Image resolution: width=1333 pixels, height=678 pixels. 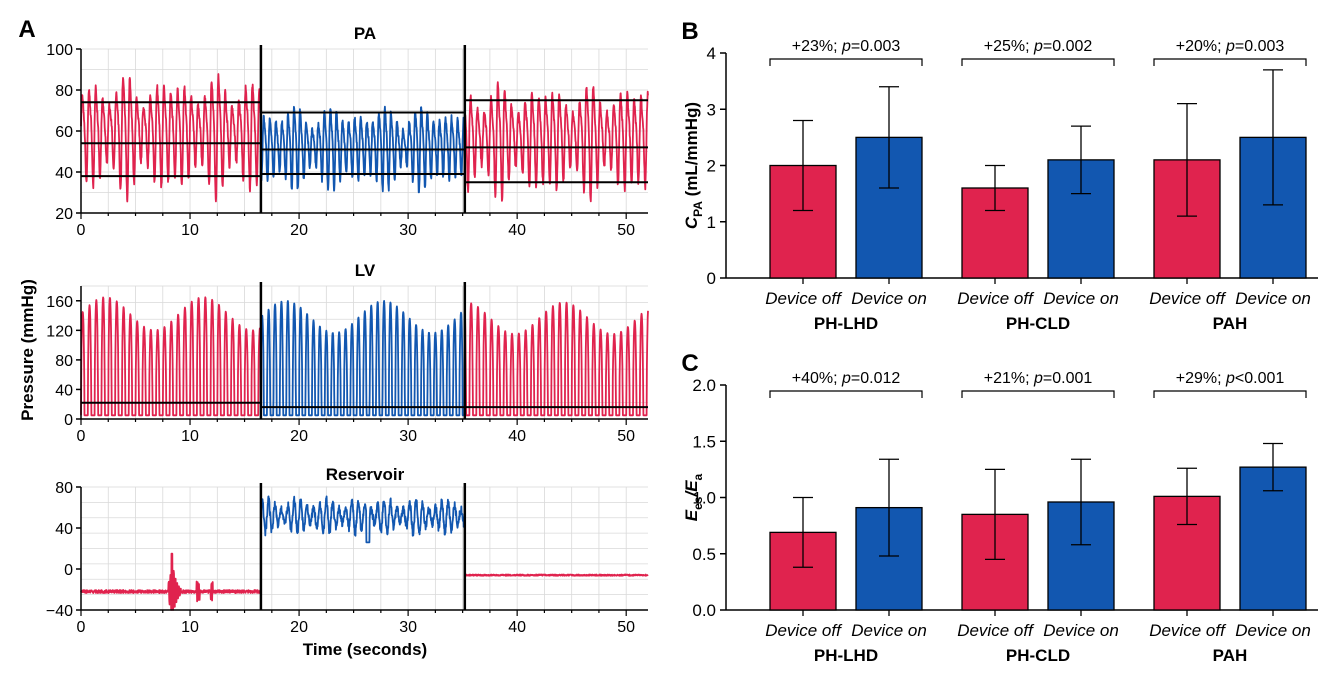 I want to click on panel-label-c: C, so click(x=689, y=363).